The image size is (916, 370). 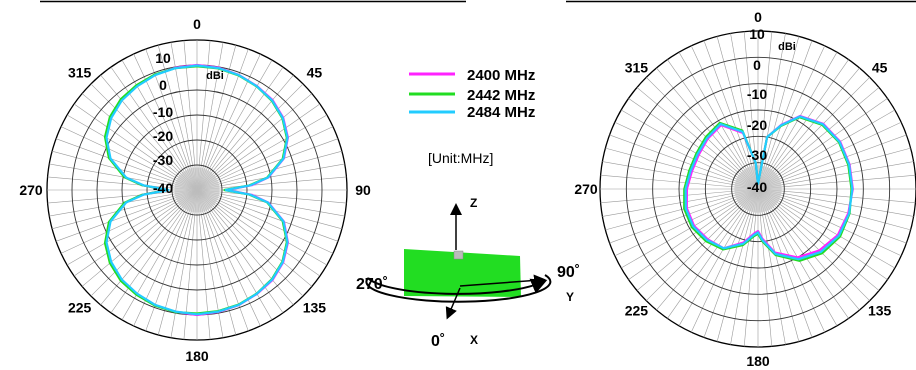 I want to click on polar-angle-label: 90, so click(x=363, y=190).